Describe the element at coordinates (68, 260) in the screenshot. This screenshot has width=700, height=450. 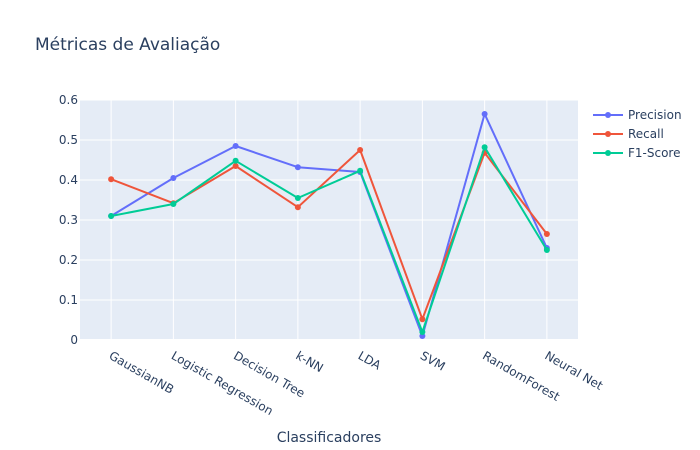
I see `y-tick-label: 0.2` at that location.